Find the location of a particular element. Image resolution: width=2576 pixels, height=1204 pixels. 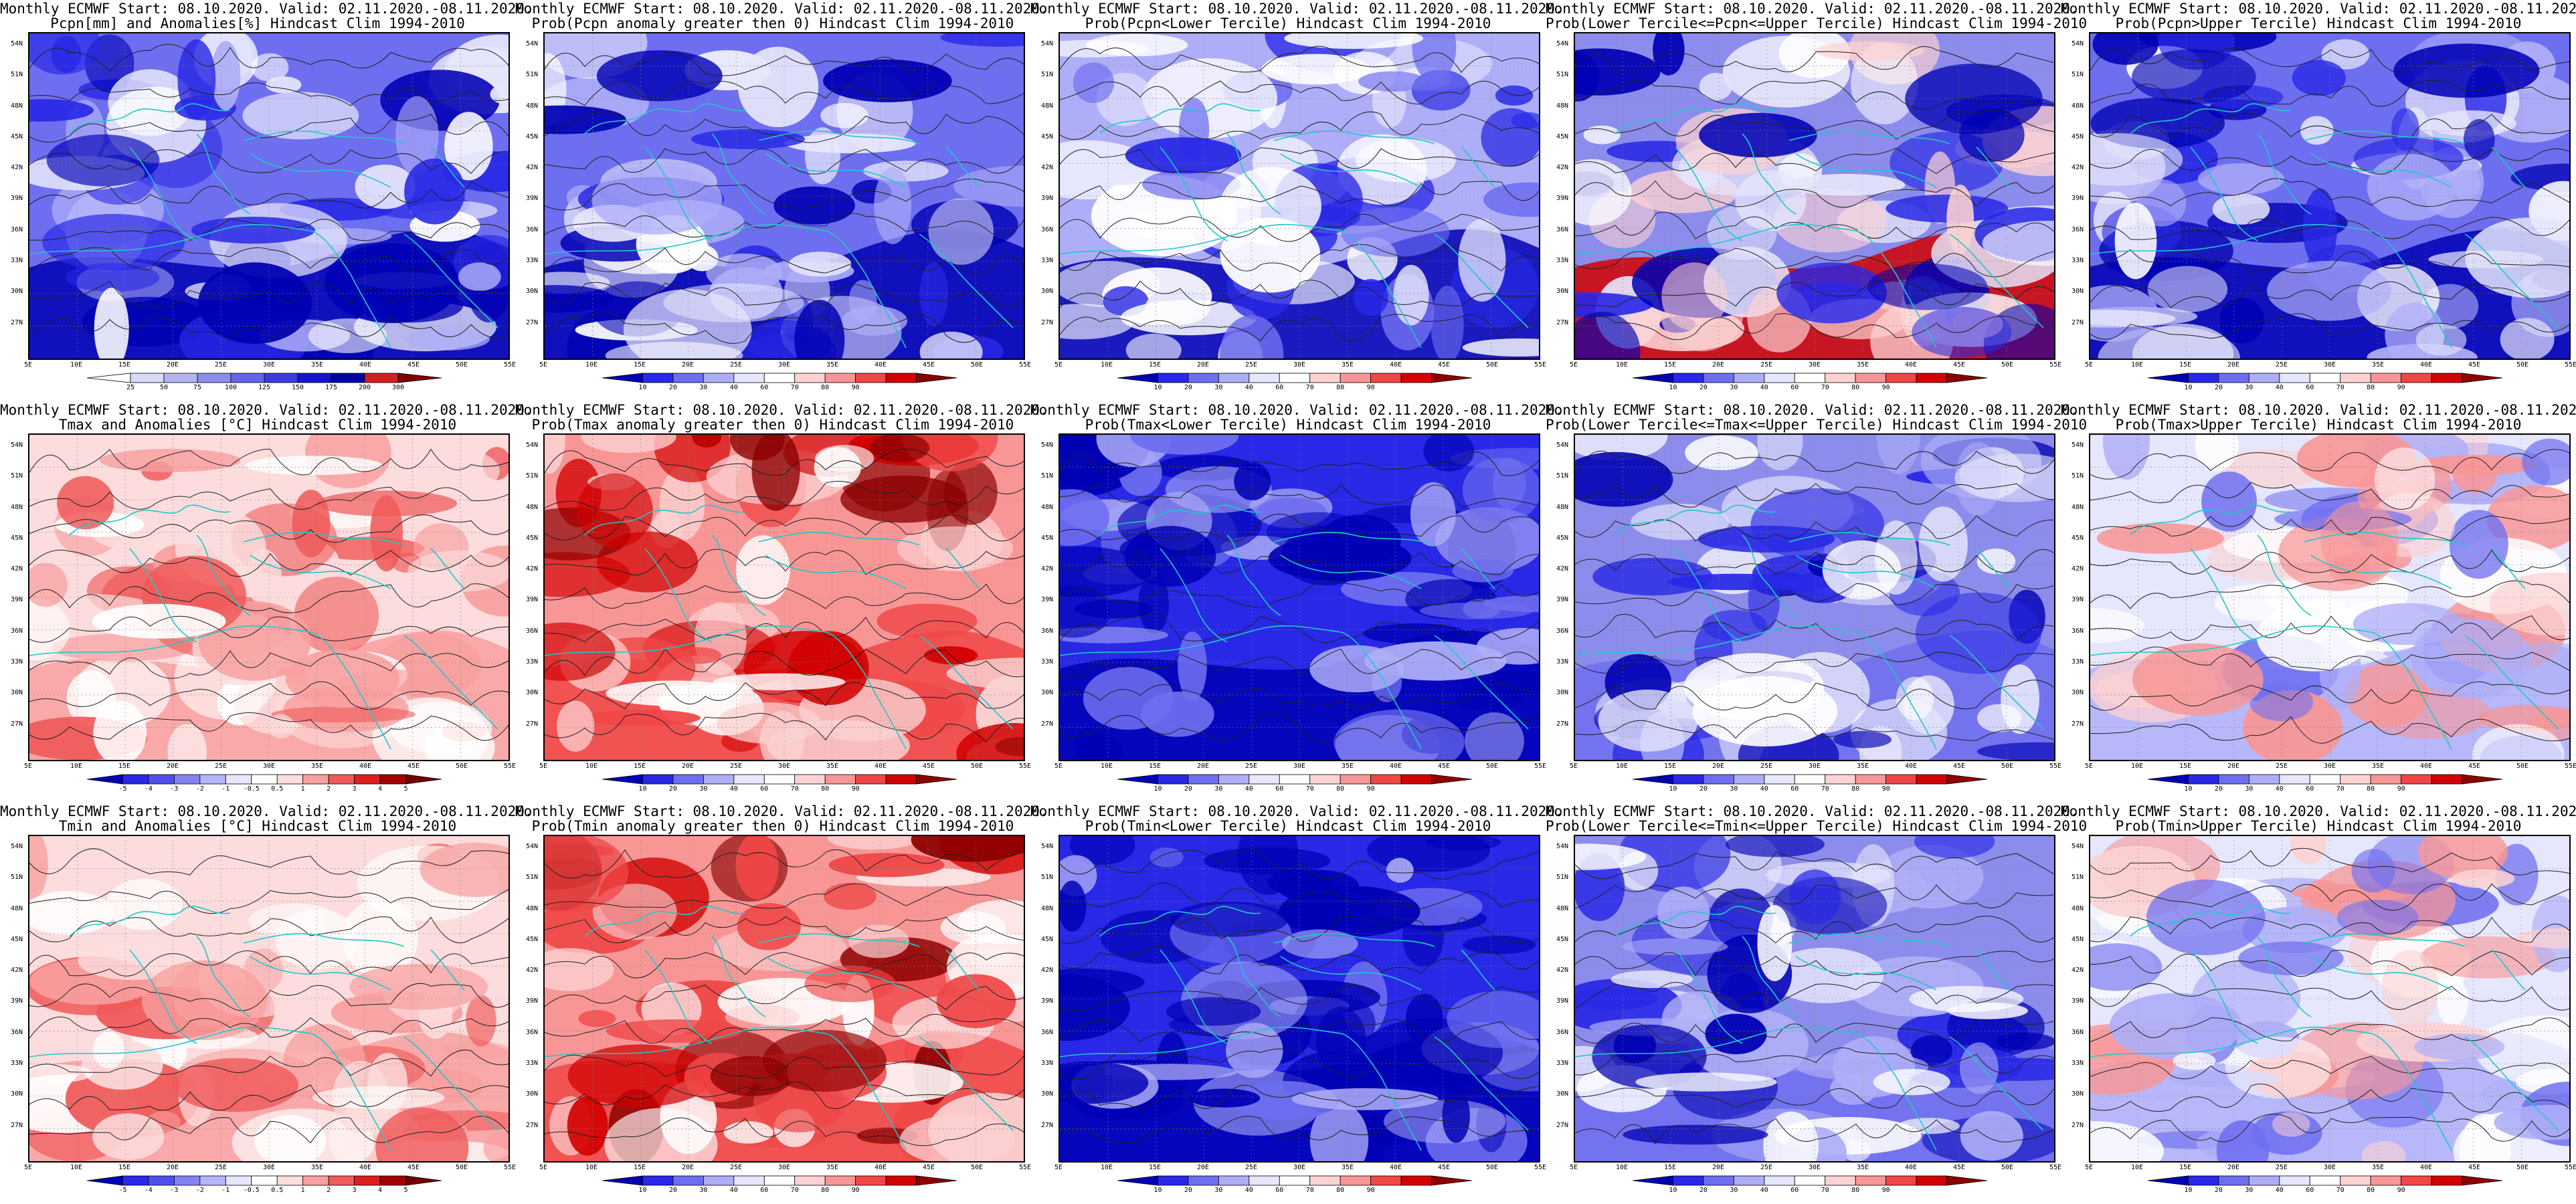

colorbar: 10 20 30 40 60 70 80 90 is located at coordinates (1295, 783).